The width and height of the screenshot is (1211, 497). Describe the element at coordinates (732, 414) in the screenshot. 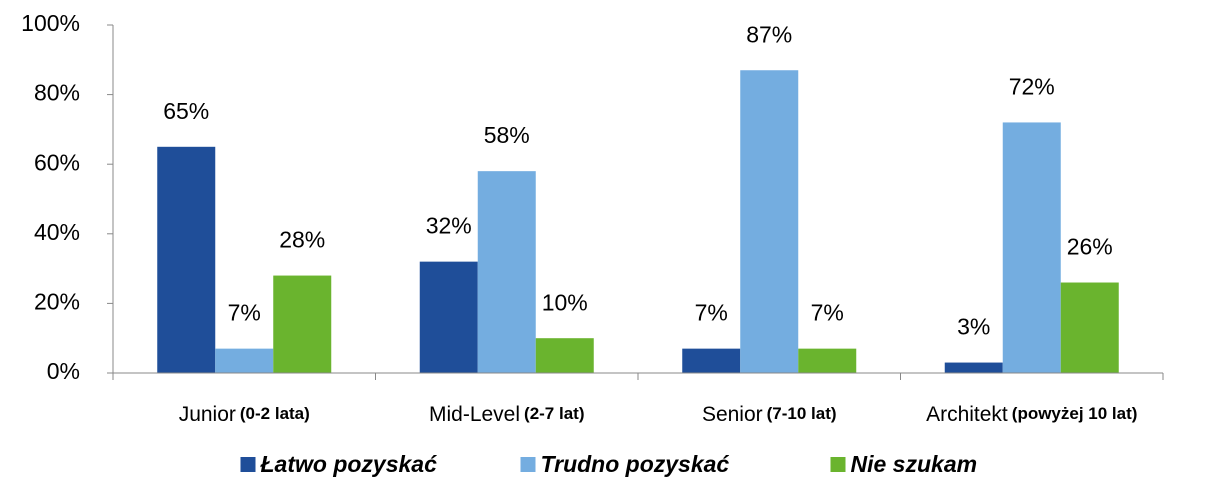

I see `category-name: Senior` at that location.